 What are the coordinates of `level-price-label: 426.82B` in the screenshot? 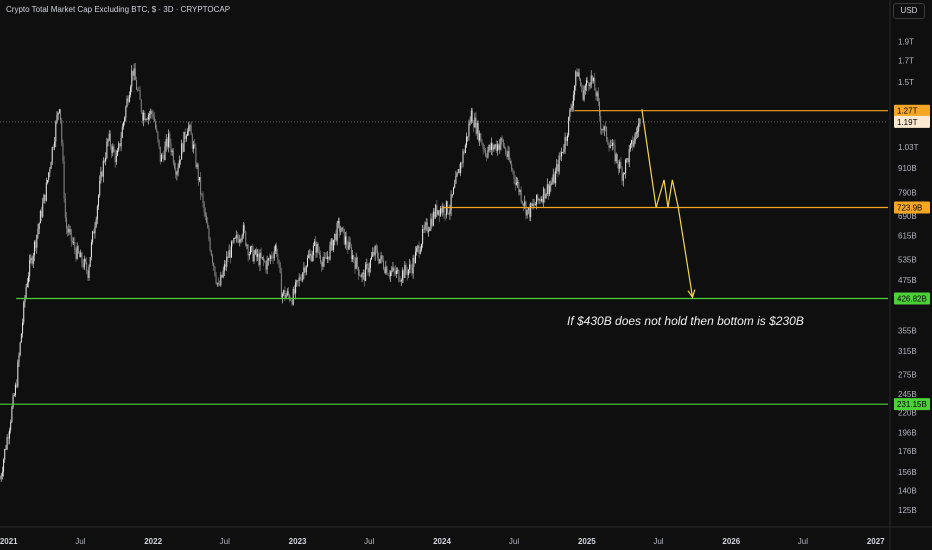 It's located at (912, 299).